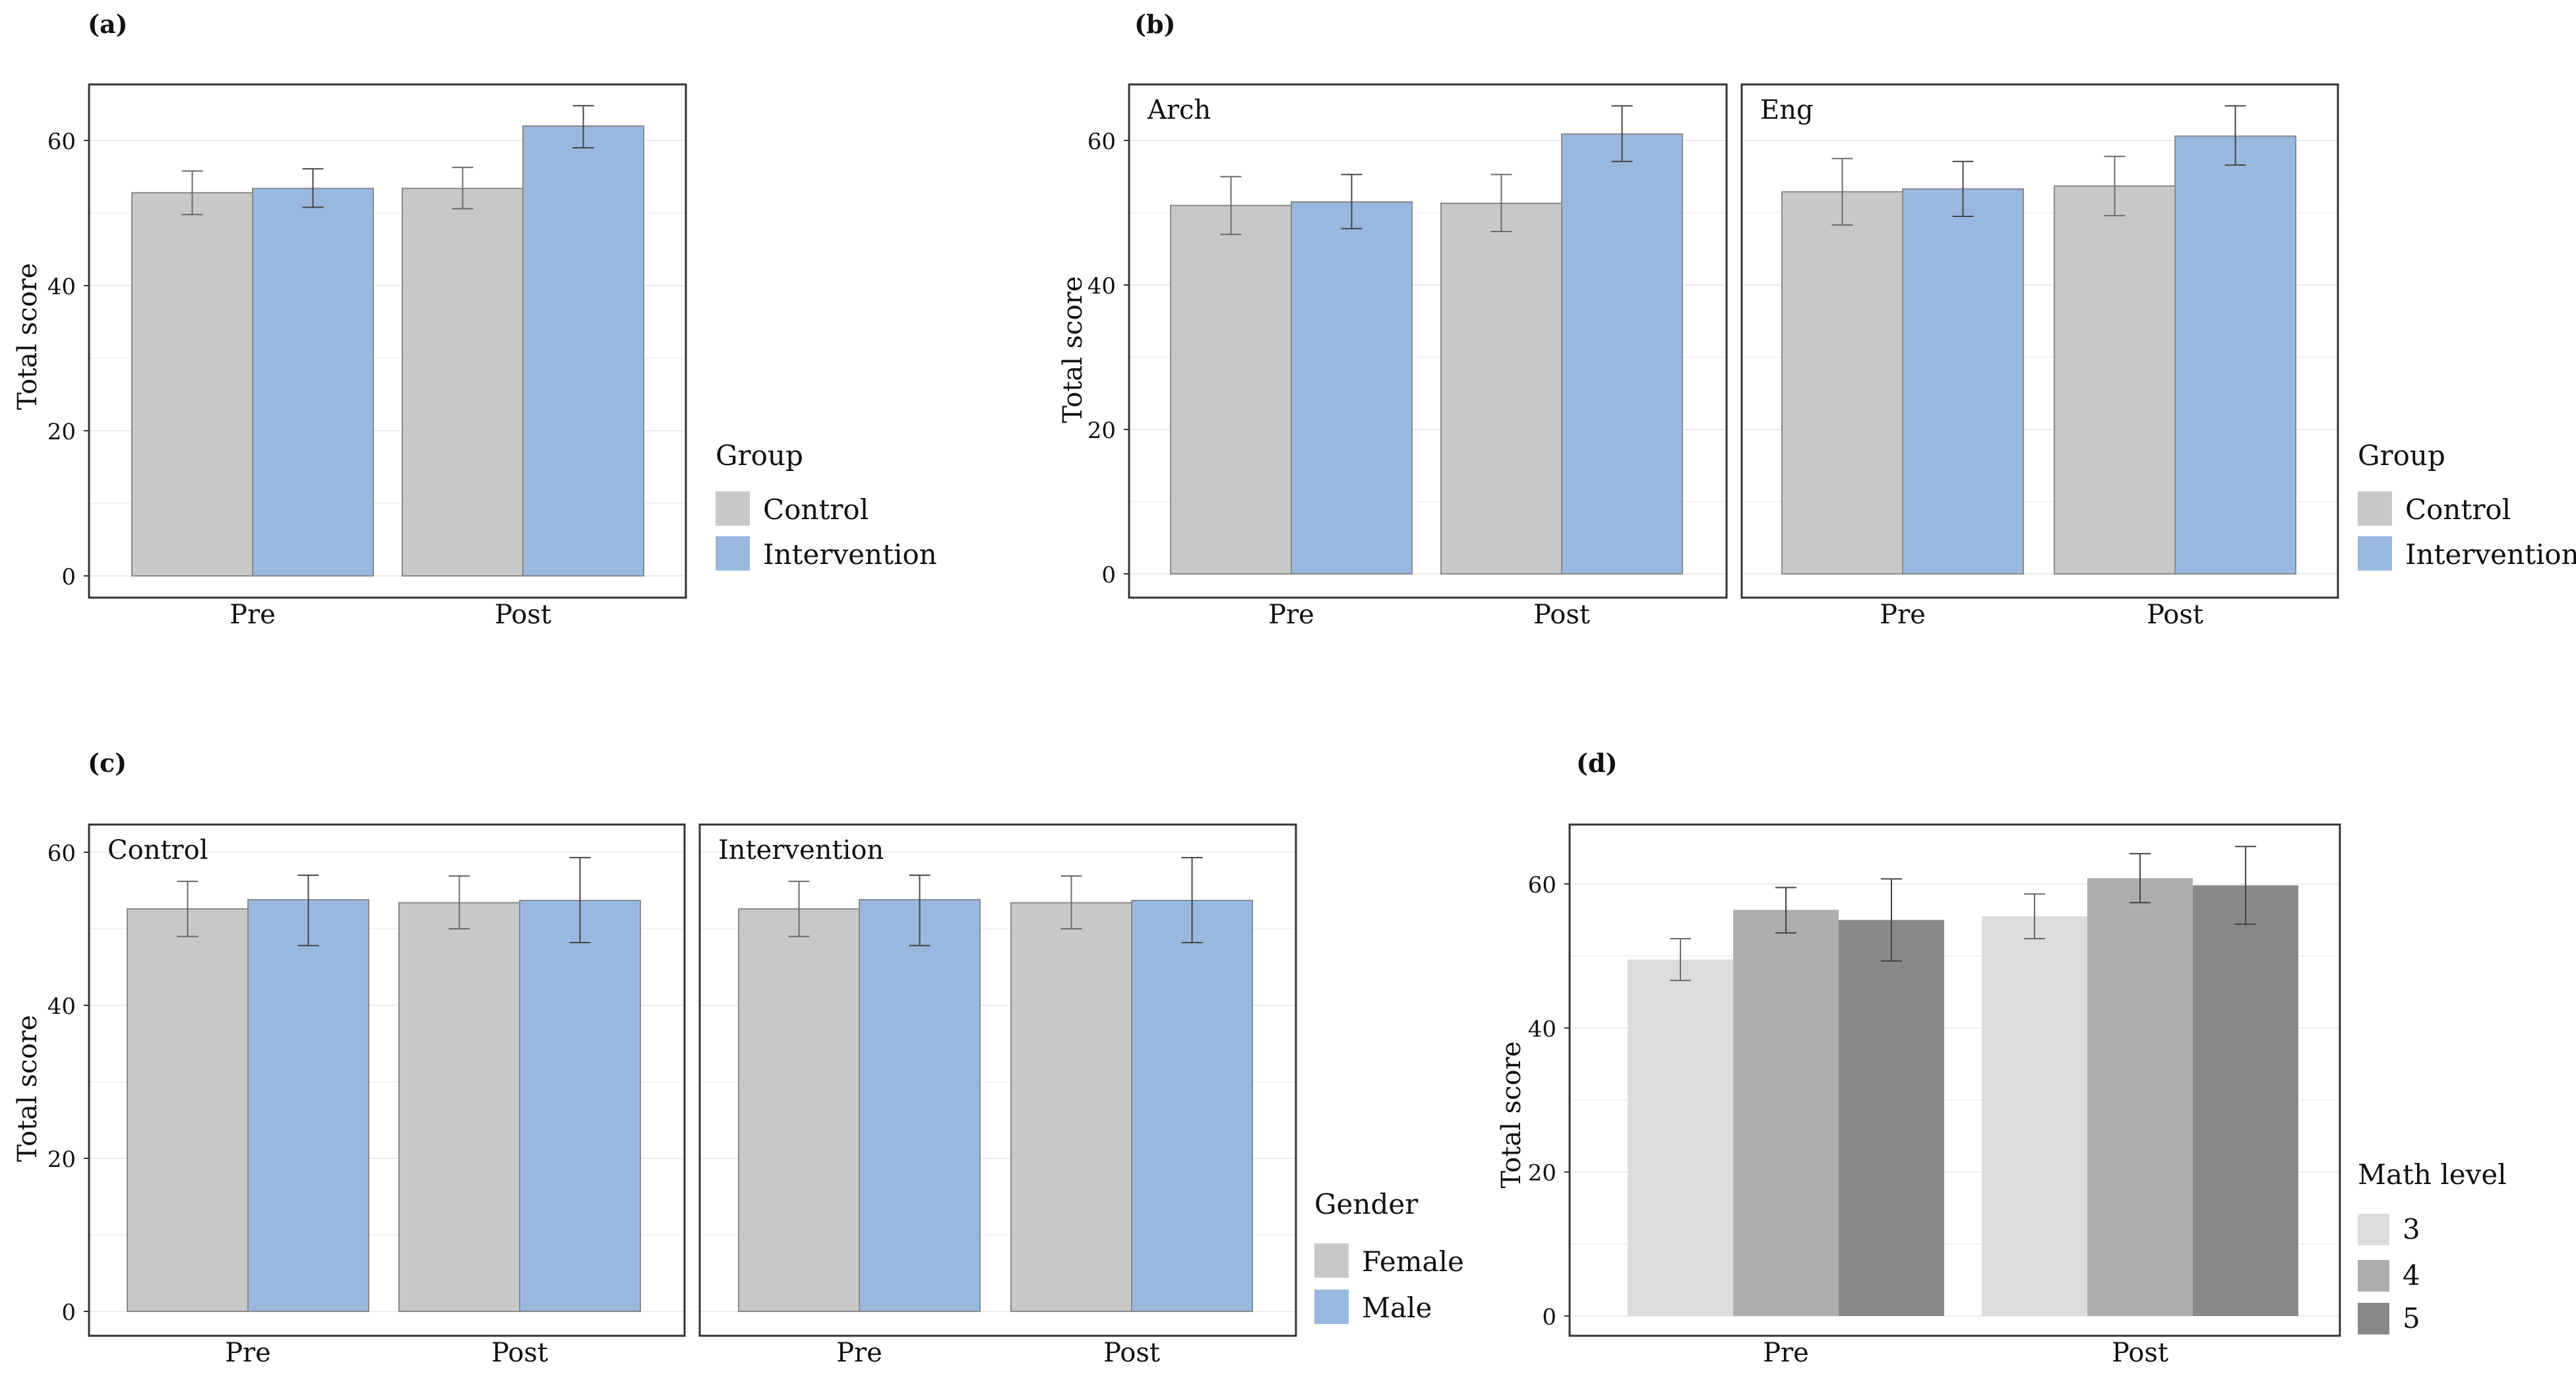 The image size is (2576, 1378). Describe the element at coordinates (2432, 1174) in the screenshot. I see `legend-title: Math level` at that location.